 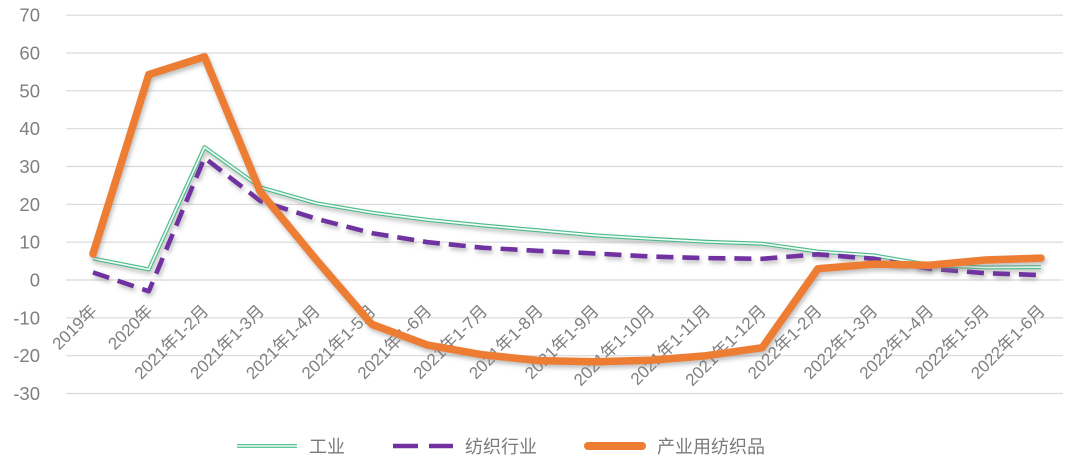 I want to click on legend-item-产业用纺织品: 产业用纺织品, so click(x=674, y=446).